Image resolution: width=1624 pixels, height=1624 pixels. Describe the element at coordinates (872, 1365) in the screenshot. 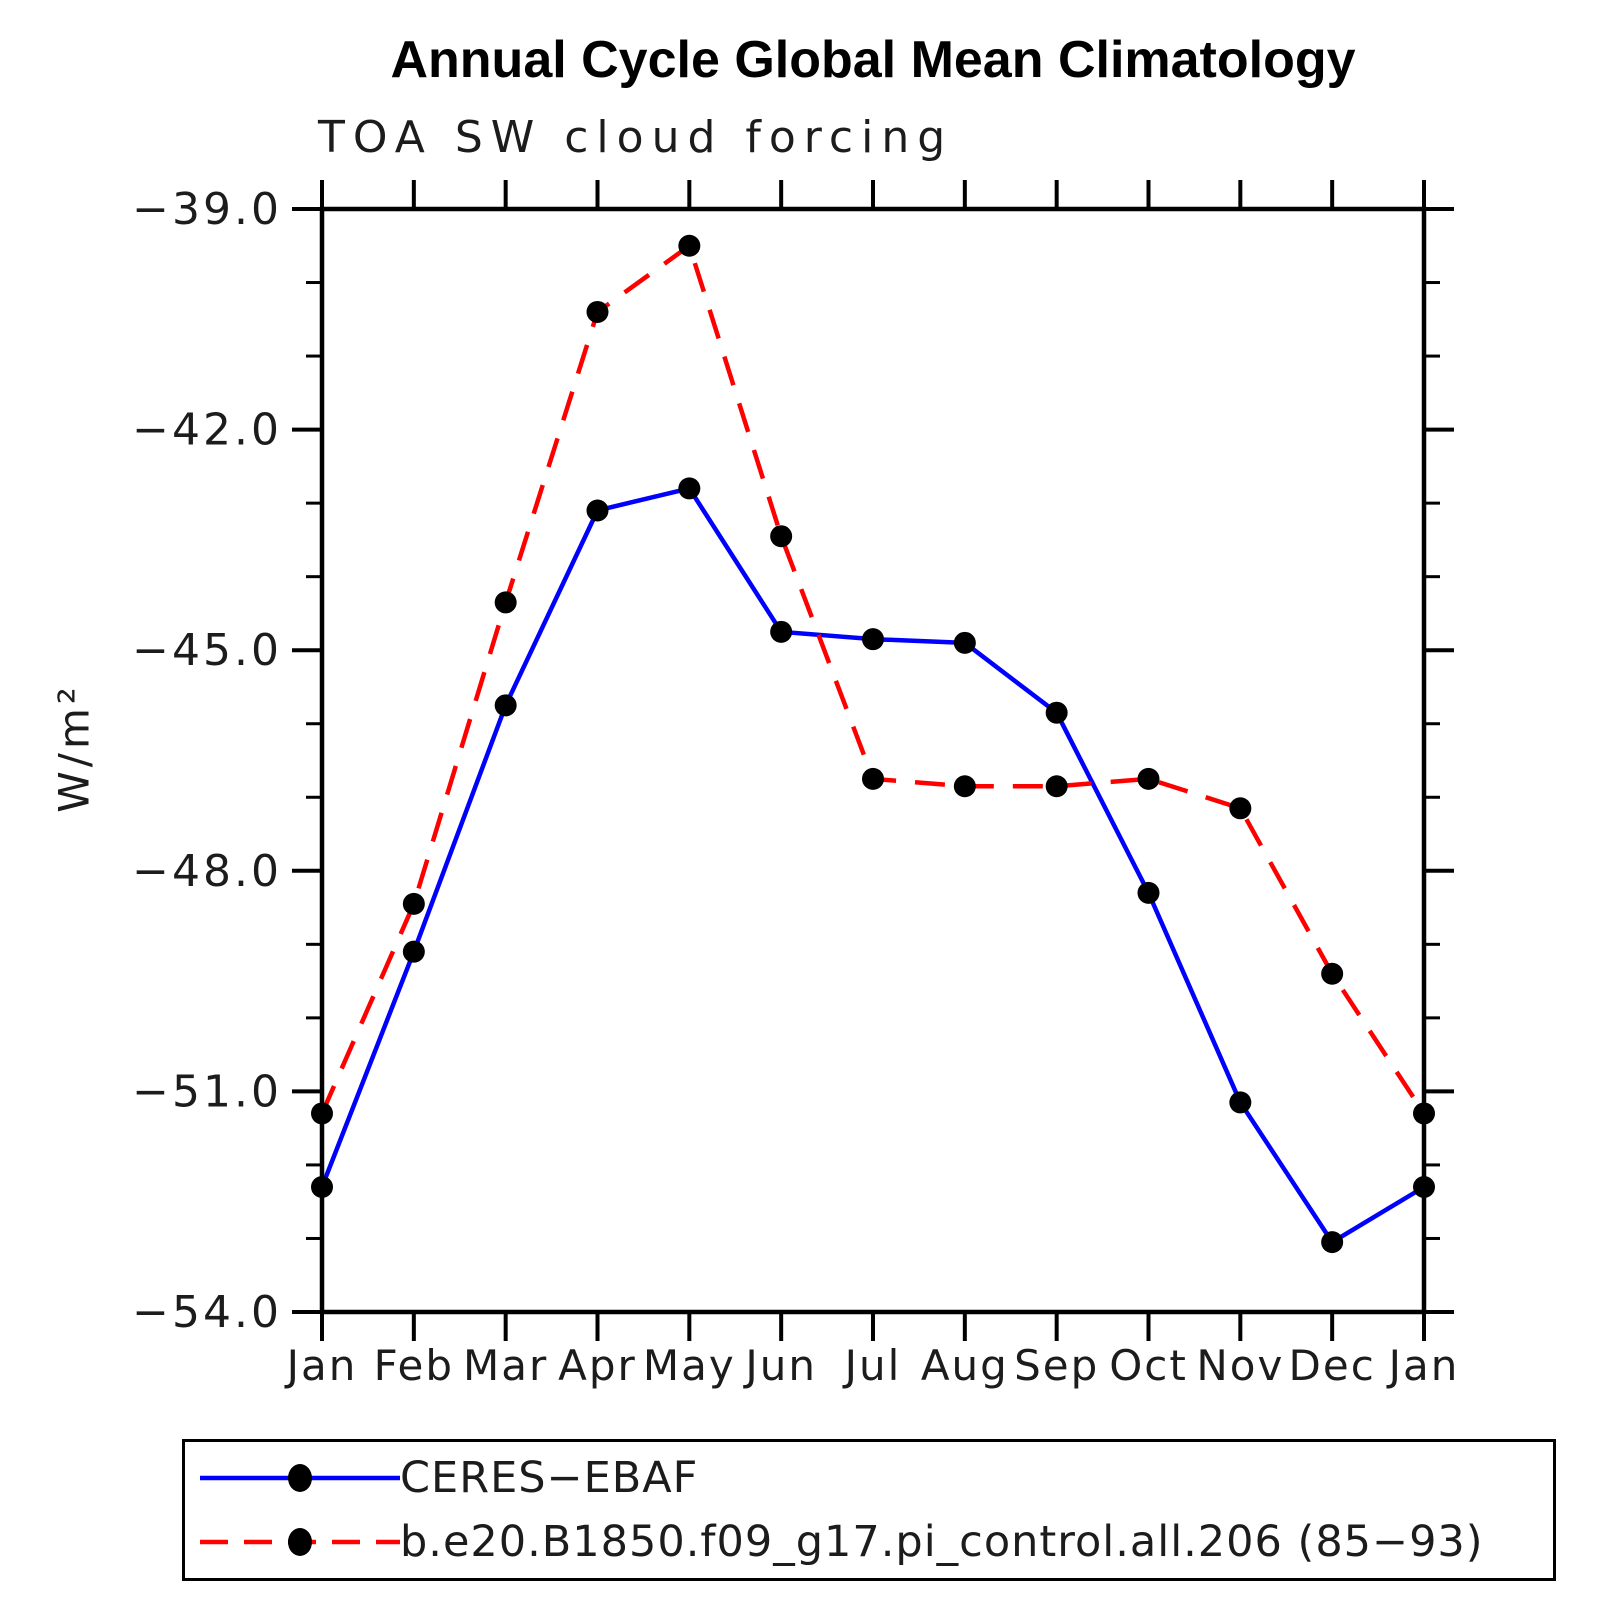

I see `x-tick-label: Jul` at that location.